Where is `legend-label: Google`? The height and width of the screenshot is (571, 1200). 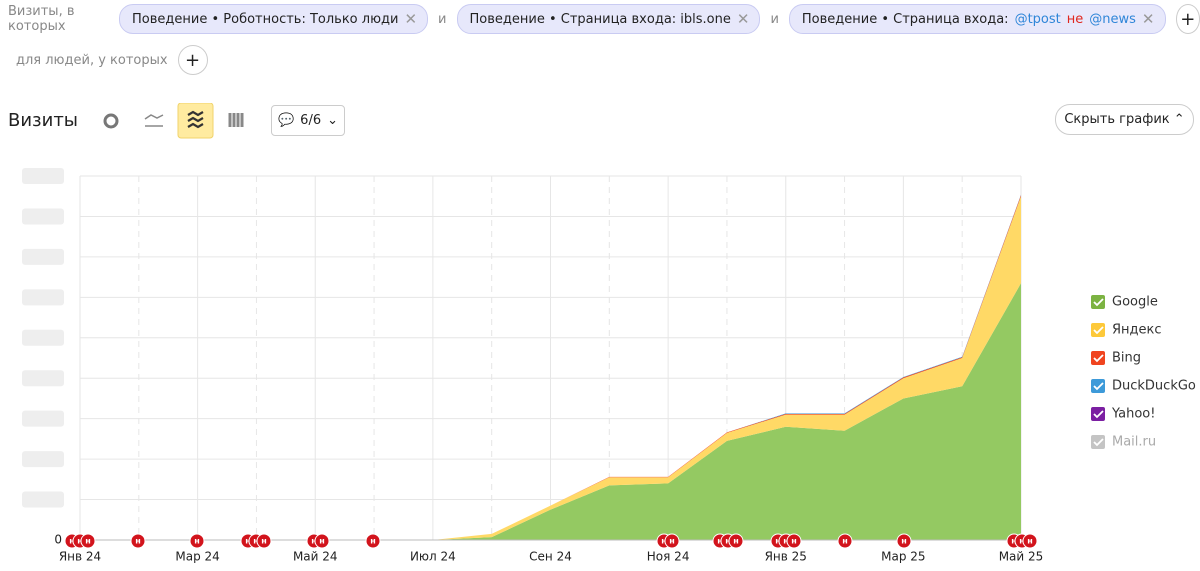 legend-label: Google is located at coordinates (1135, 302).